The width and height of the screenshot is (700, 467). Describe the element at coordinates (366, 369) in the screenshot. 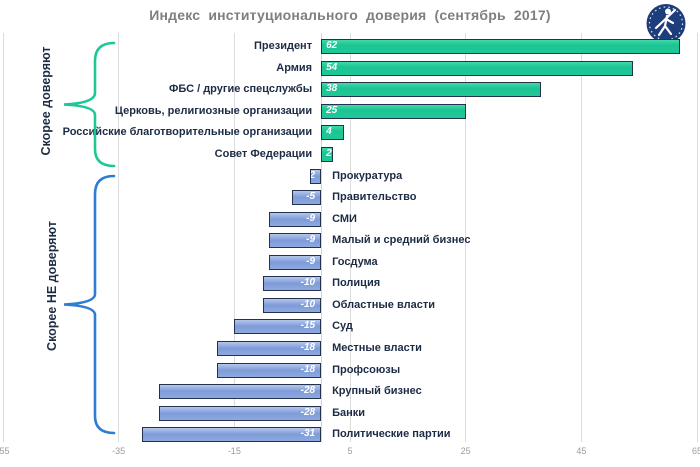

I see `category-label: Профсоюзы` at that location.